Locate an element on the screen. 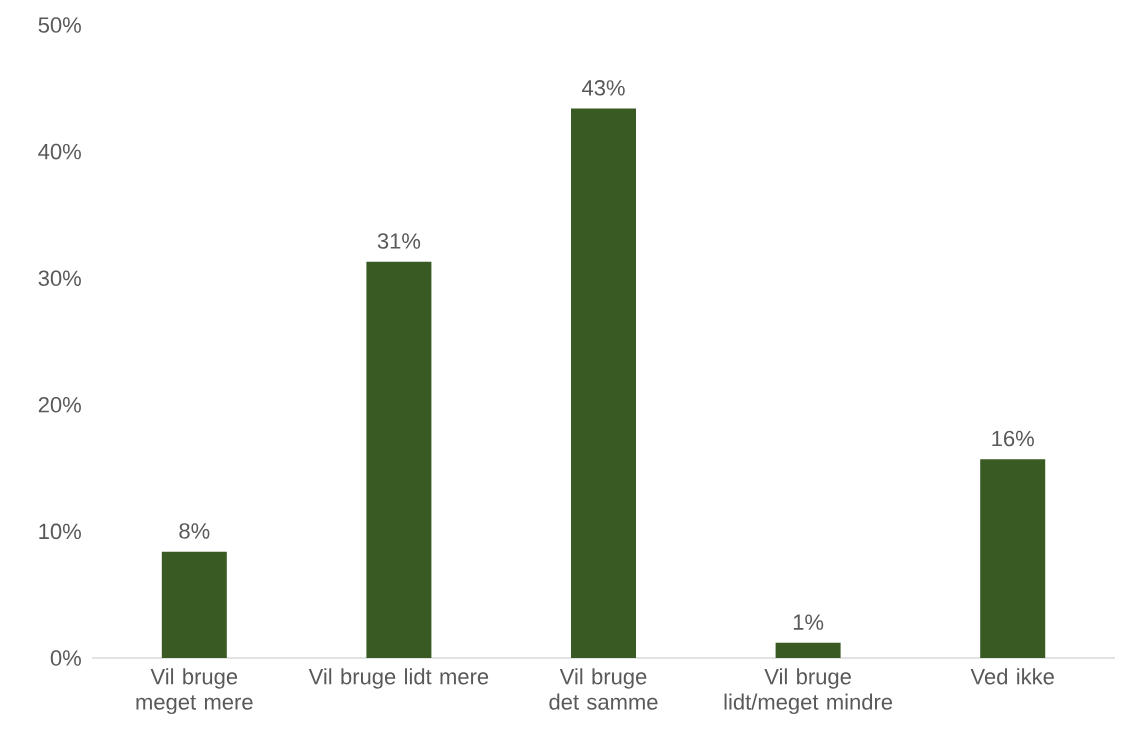 Image resolution: width=1125 pixels, height=733 pixels. x-tick-label: Vil bruge det samme is located at coordinates (603, 689).